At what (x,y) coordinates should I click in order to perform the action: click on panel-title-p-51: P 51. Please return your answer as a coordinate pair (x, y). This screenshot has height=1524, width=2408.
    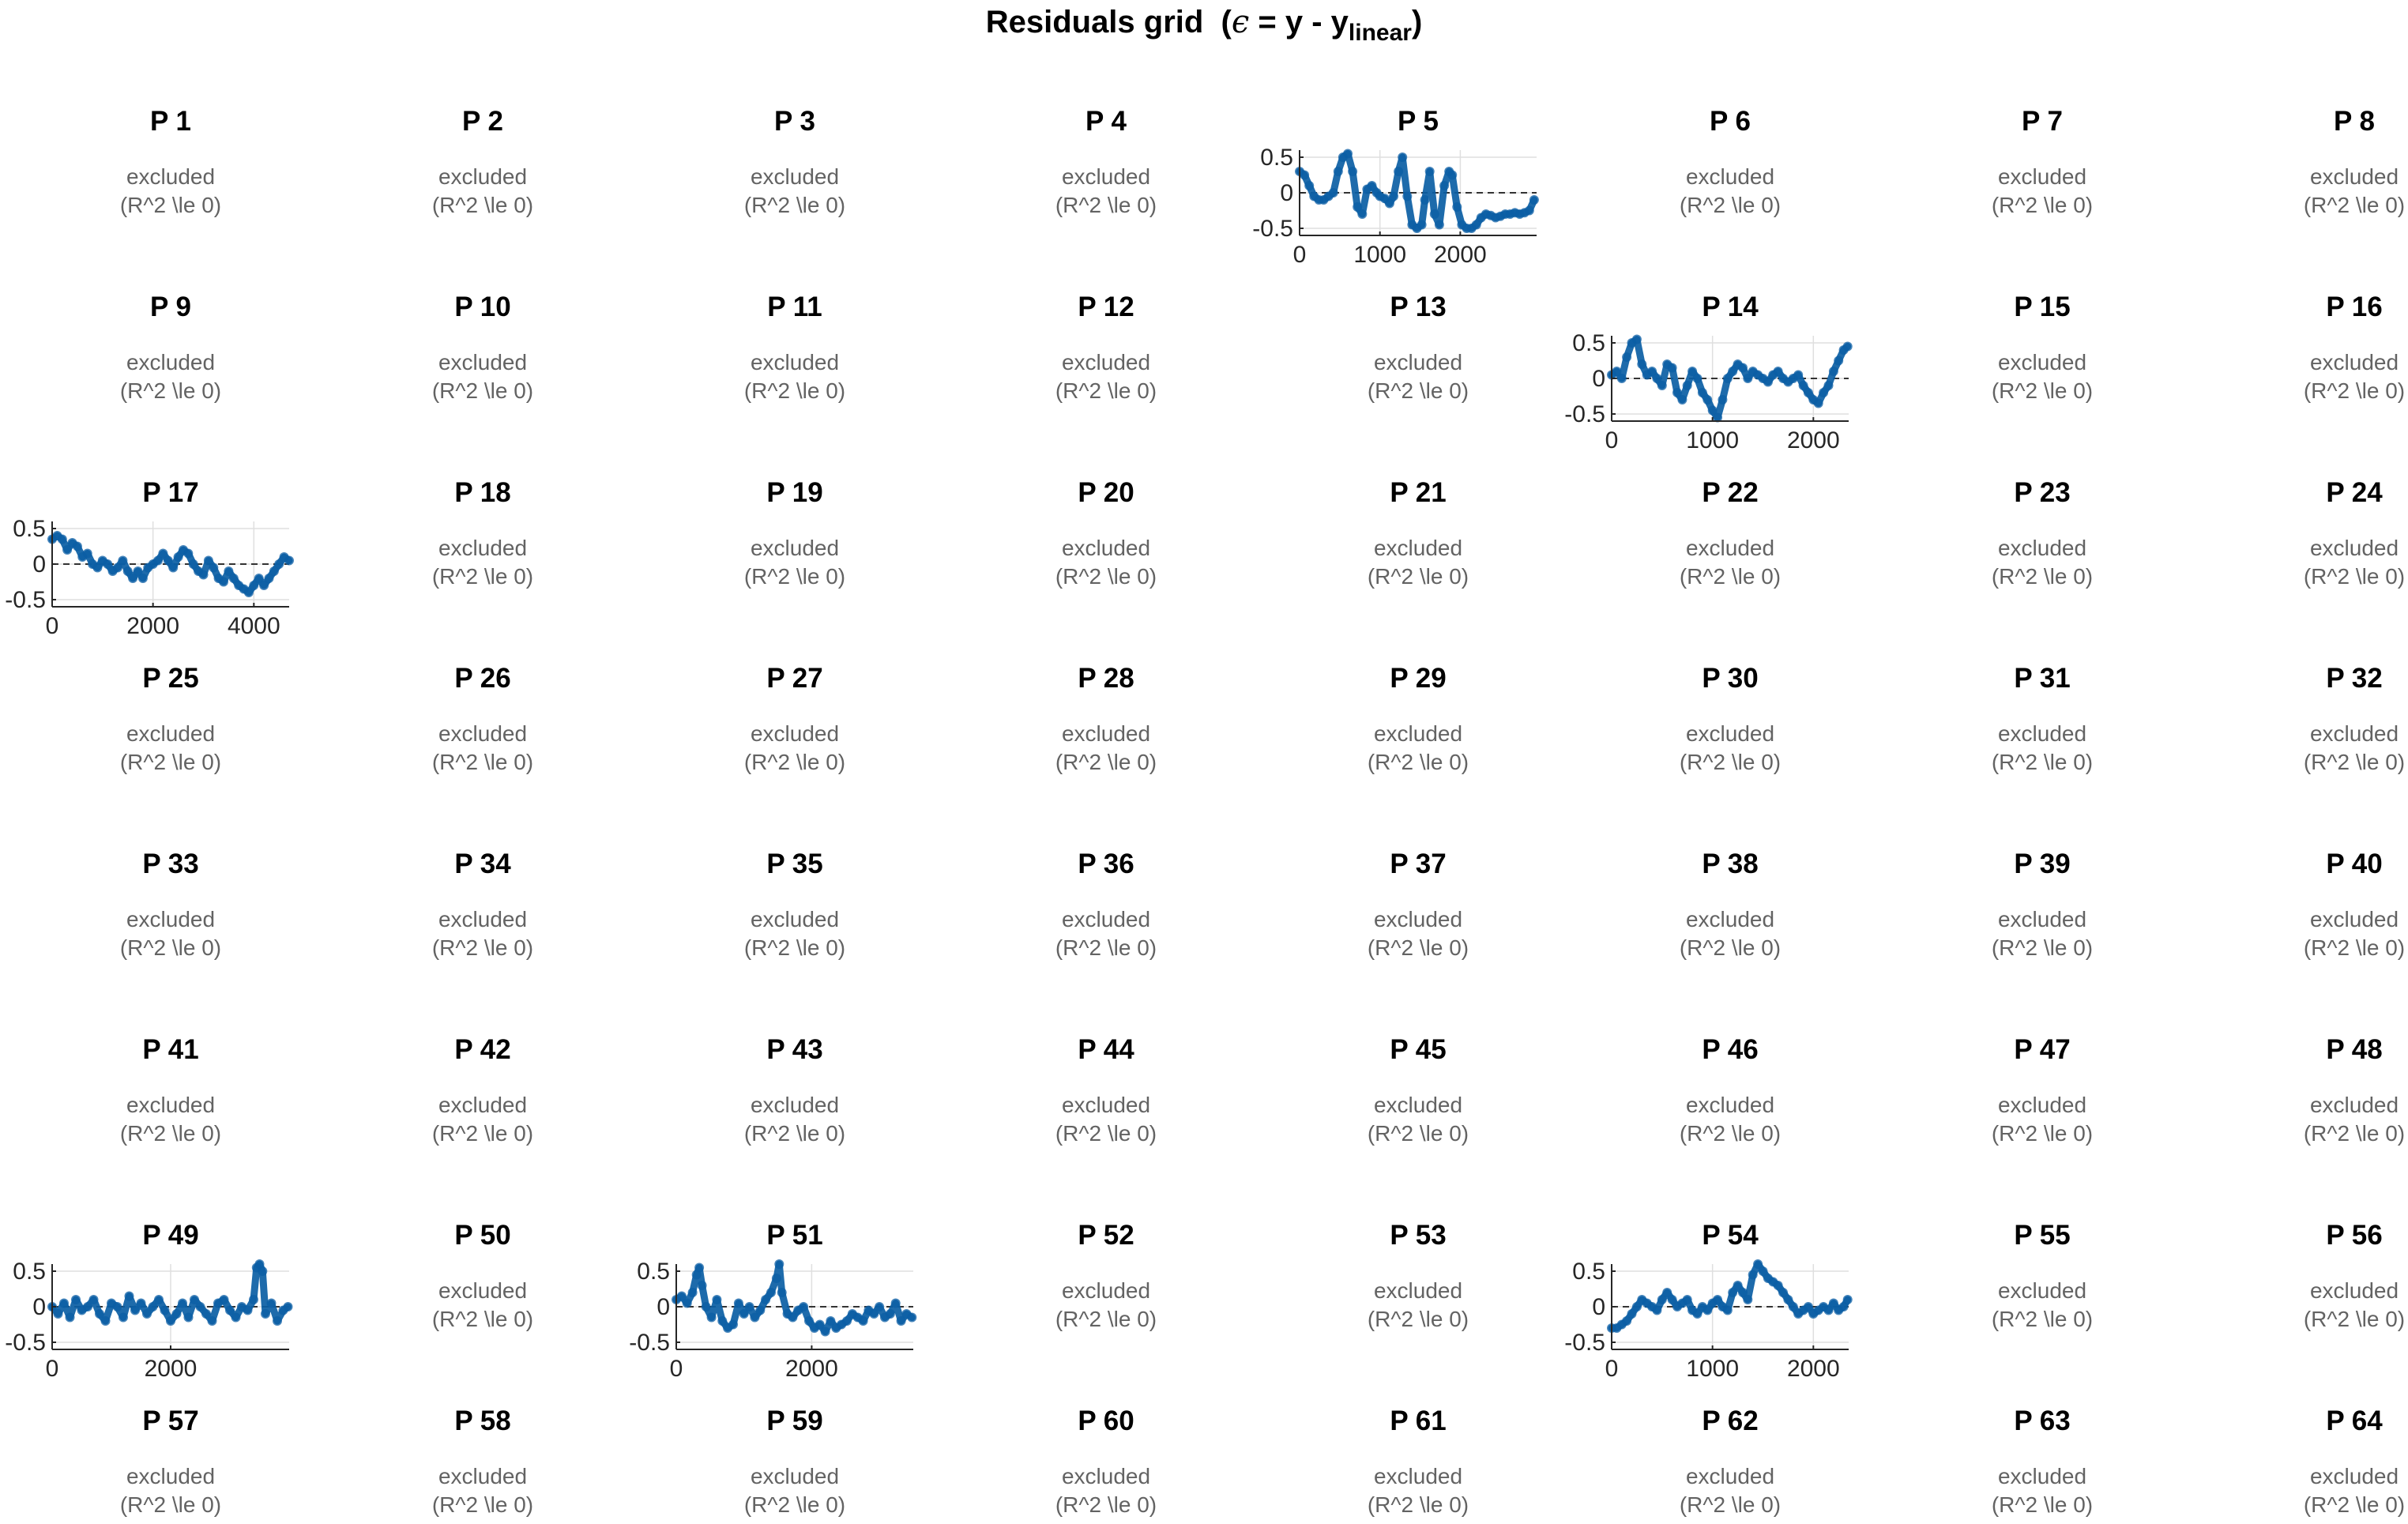
    Looking at the image, I should click on (794, 1235).